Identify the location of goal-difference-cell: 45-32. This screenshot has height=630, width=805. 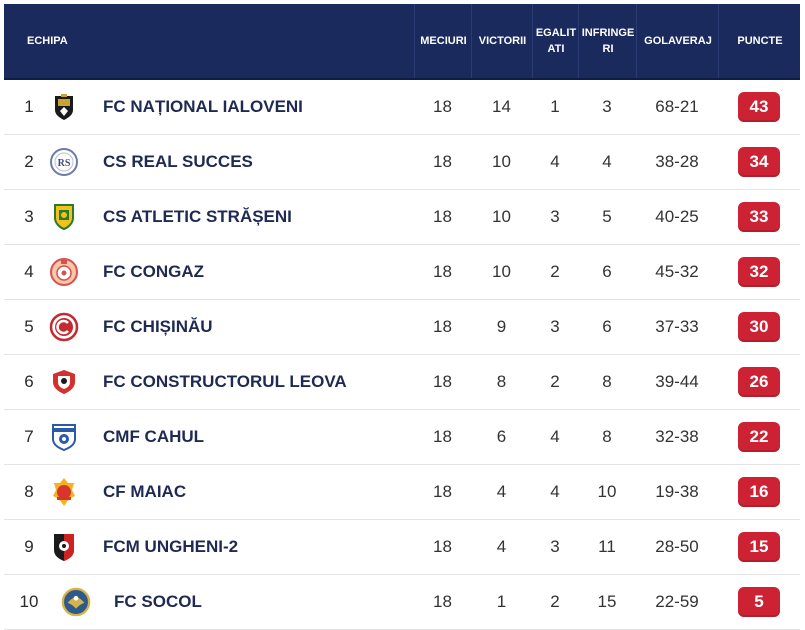
(677, 271).